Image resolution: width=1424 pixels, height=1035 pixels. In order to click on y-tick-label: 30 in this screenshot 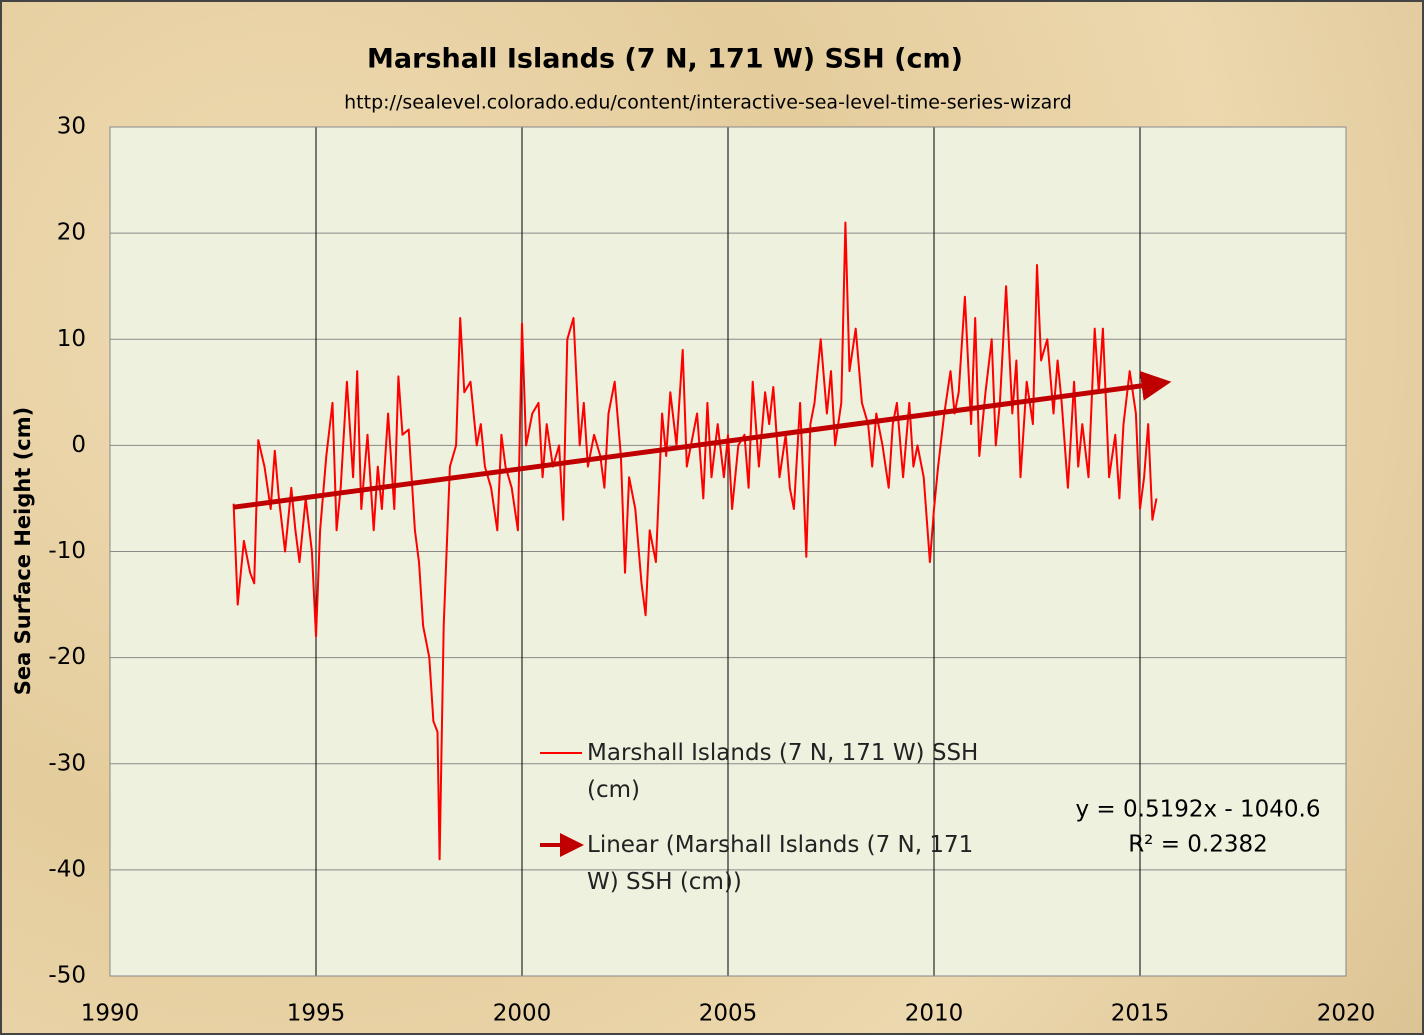, I will do `click(71, 127)`.